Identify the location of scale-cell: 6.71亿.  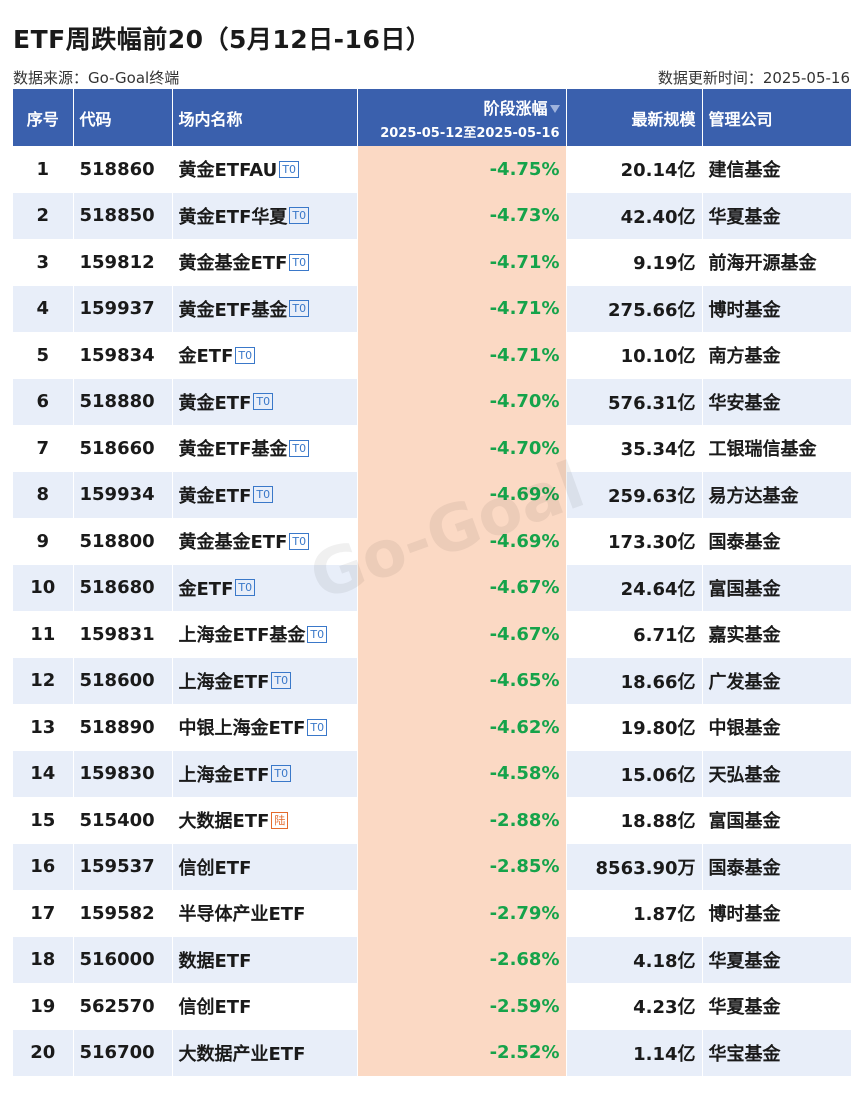
(634, 634).